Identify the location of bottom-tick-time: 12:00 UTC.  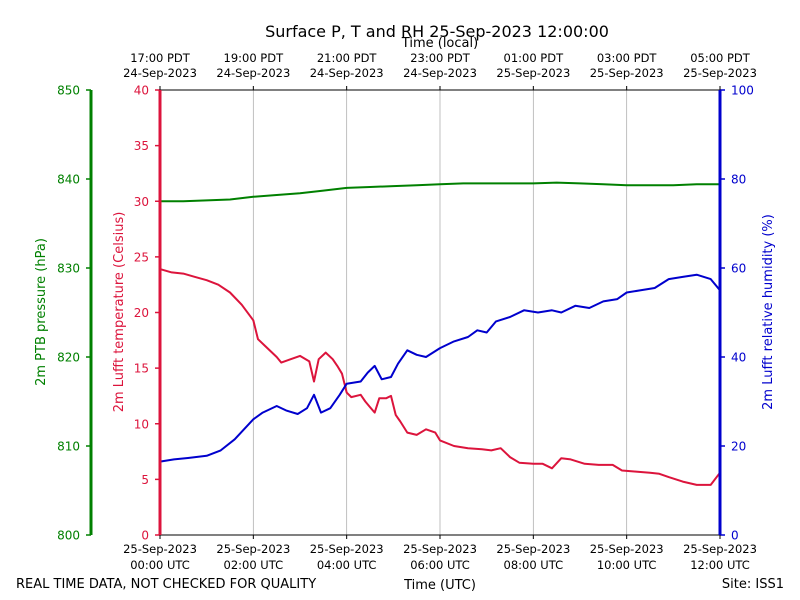
(720, 565).